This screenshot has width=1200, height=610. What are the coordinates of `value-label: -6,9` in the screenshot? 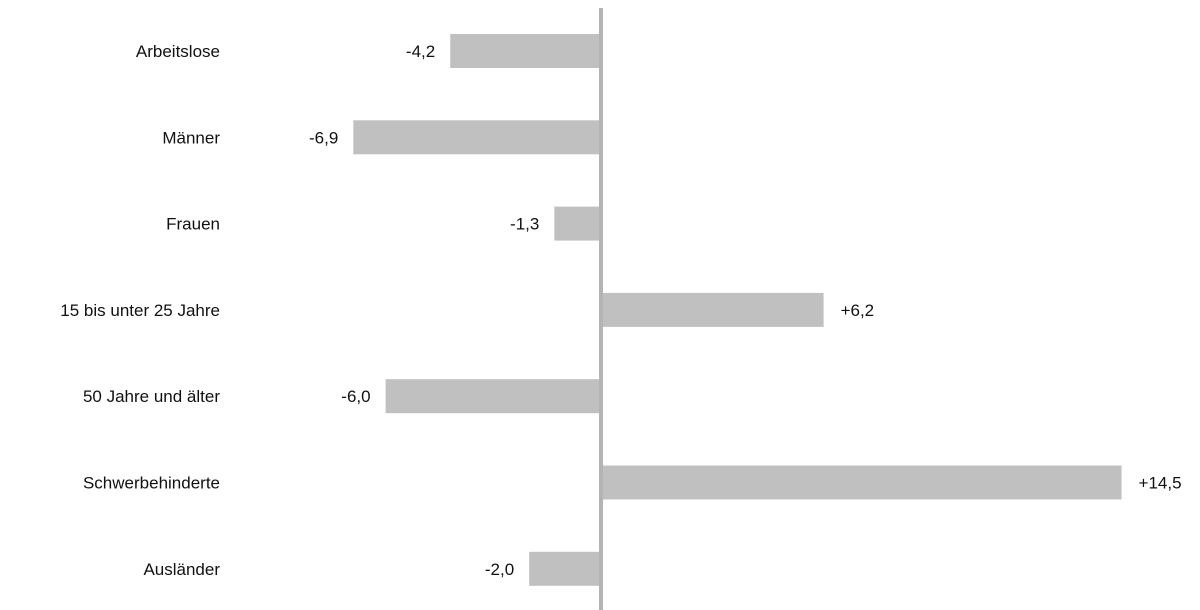 It's located at (323, 137).